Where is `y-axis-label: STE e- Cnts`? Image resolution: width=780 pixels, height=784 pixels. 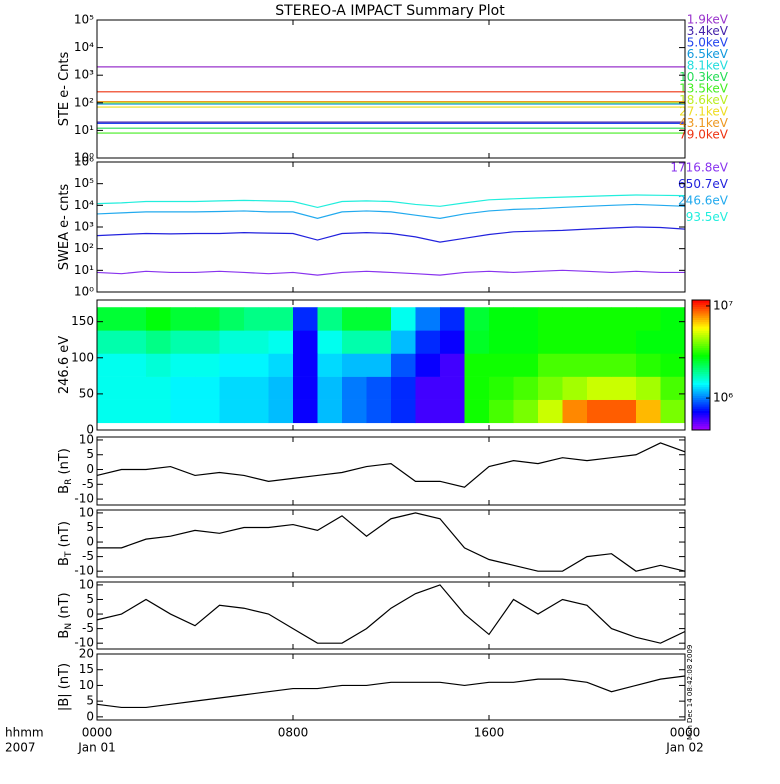
y-axis-label: STE e- Cnts is located at coordinates (64, 88).